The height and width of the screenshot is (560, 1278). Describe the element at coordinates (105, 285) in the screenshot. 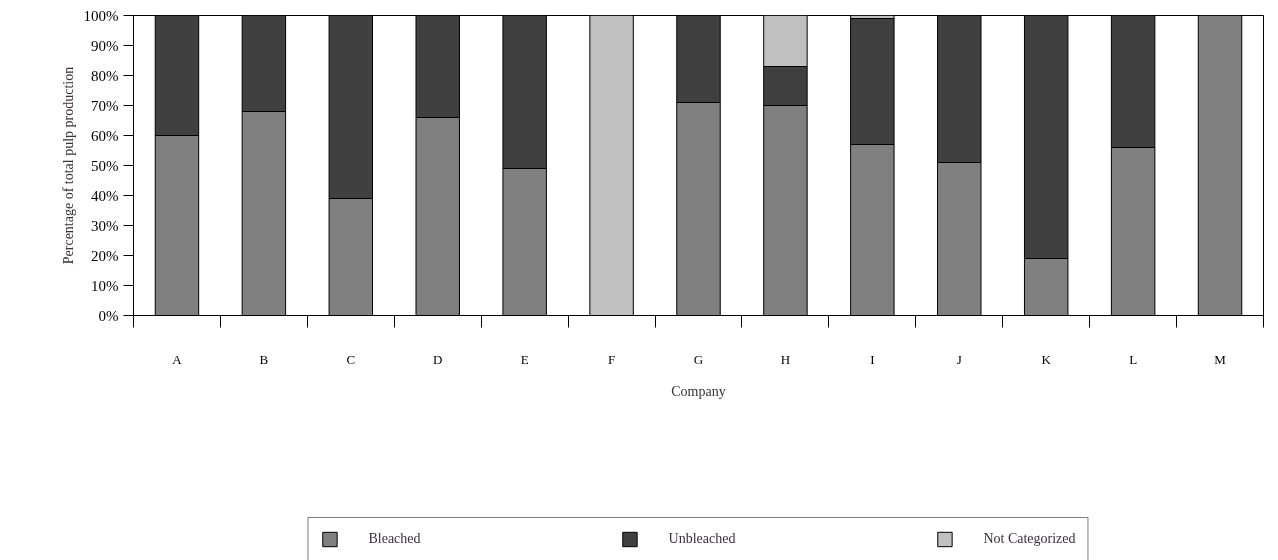

I see `y-tick-label: 10%` at that location.